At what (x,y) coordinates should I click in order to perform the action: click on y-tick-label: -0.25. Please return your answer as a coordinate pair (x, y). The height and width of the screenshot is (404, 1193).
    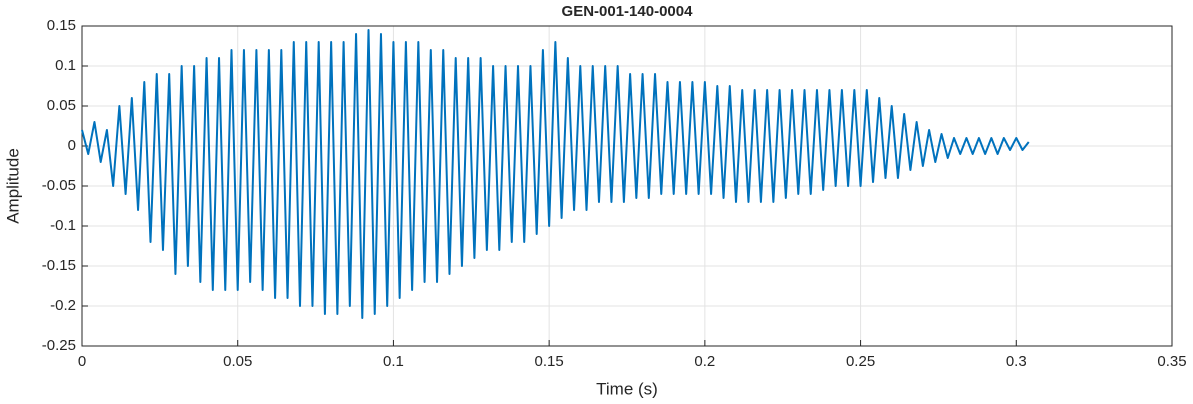
    Looking at the image, I should click on (59, 345).